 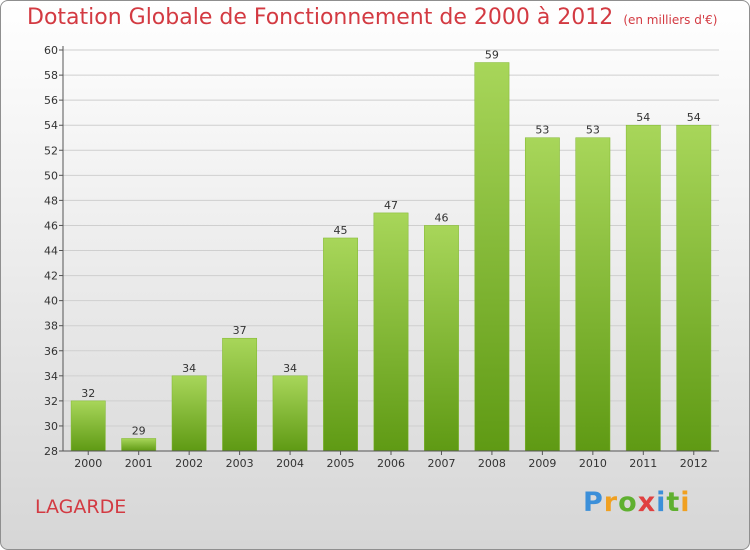 What do you see at coordinates (240, 394) in the screenshot?
I see `bar-2003` at bounding box center [240, 394].